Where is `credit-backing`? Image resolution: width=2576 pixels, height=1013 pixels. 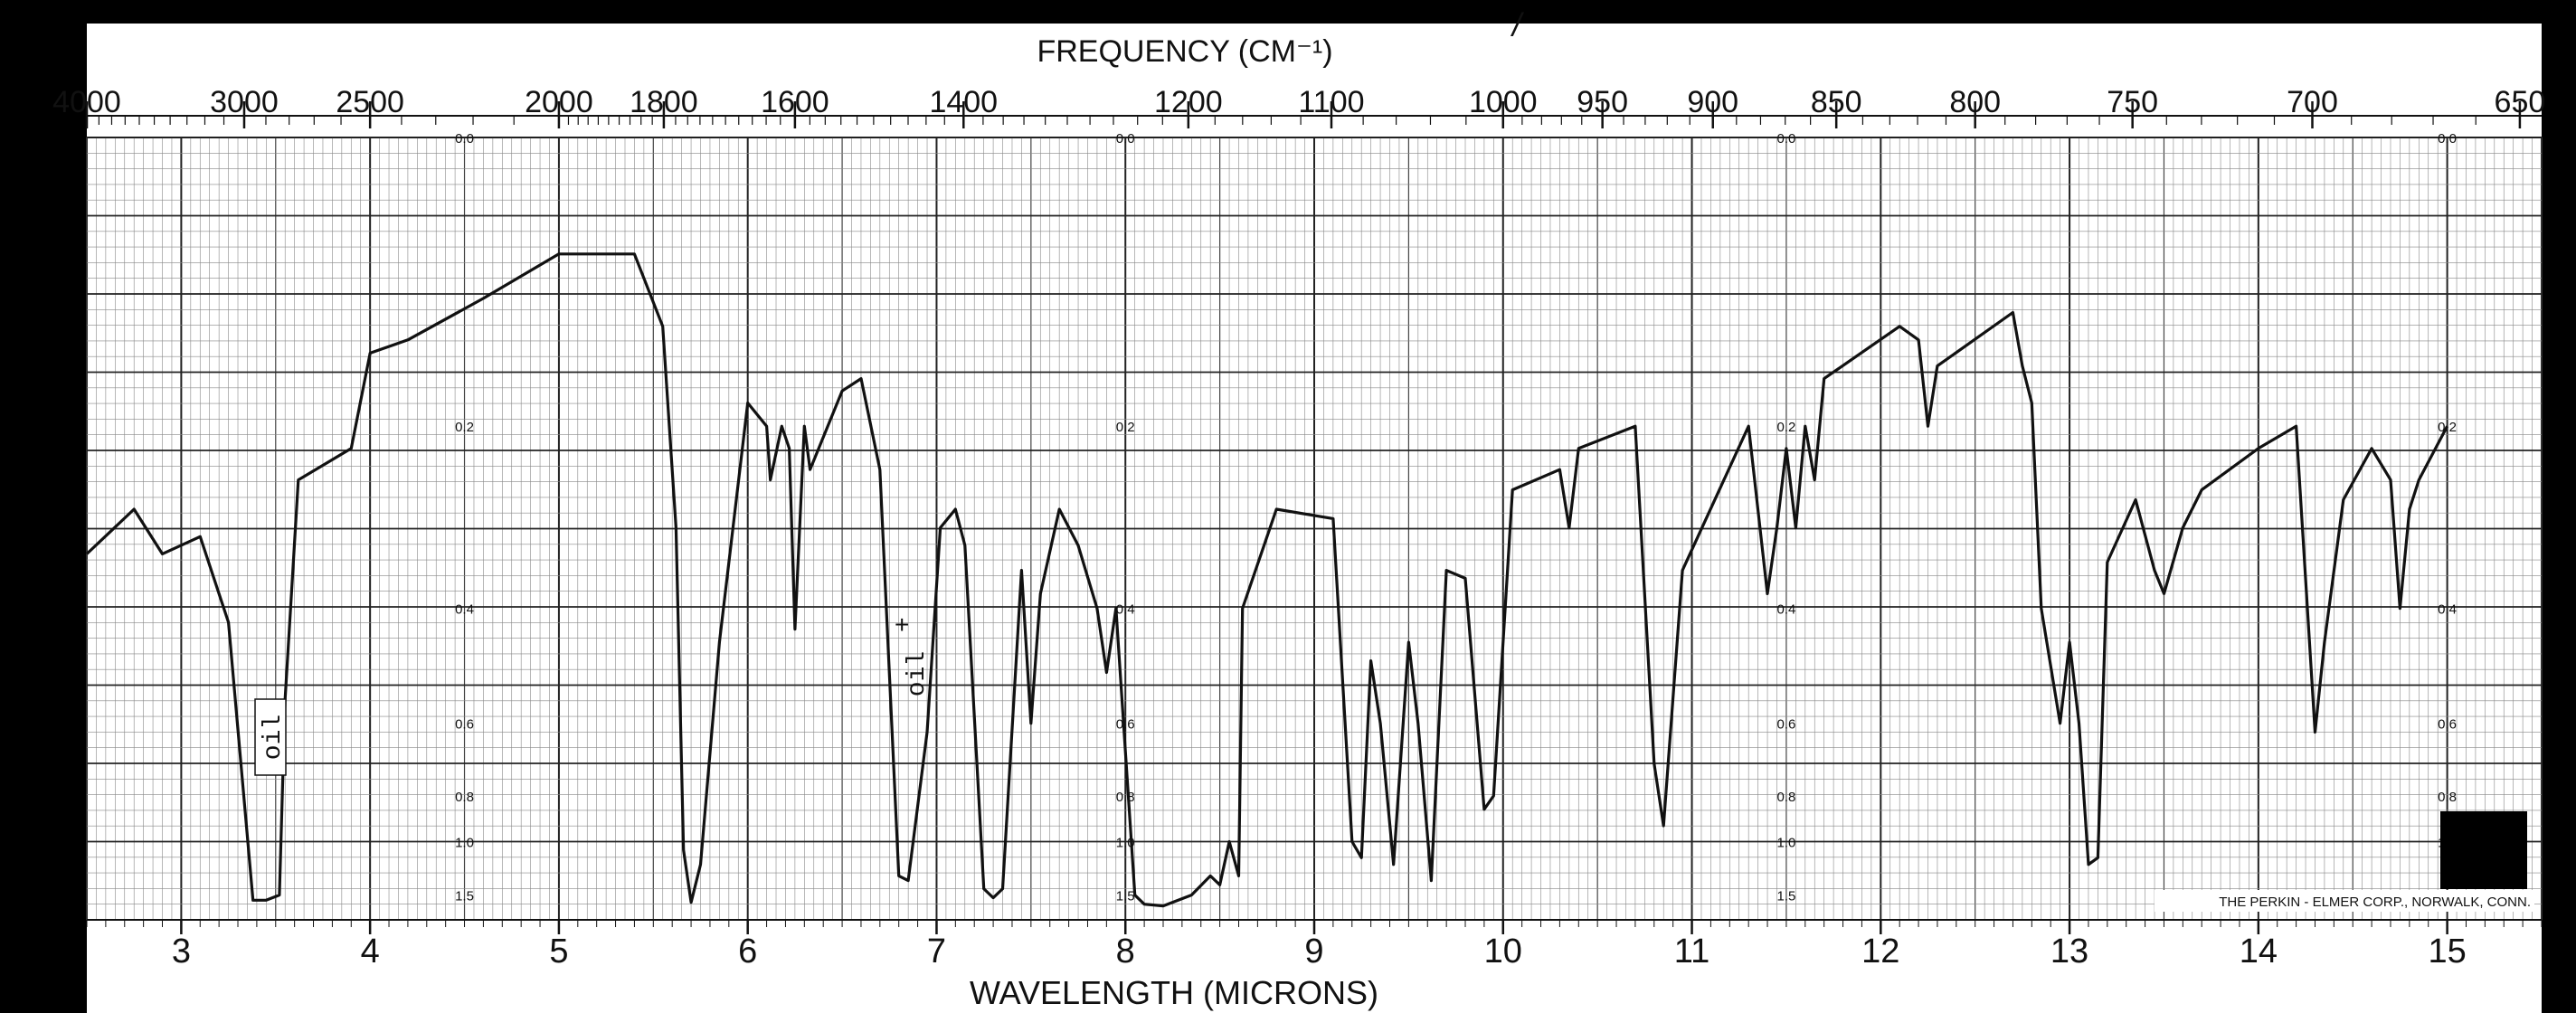
credit-backing is located at coordinates (2345, 901).